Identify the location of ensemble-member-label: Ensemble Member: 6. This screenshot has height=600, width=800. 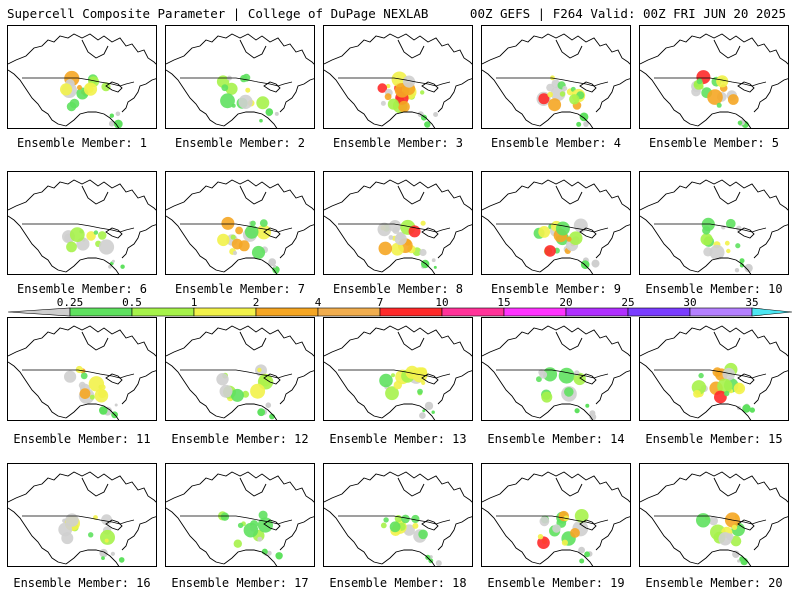
(82, 289).